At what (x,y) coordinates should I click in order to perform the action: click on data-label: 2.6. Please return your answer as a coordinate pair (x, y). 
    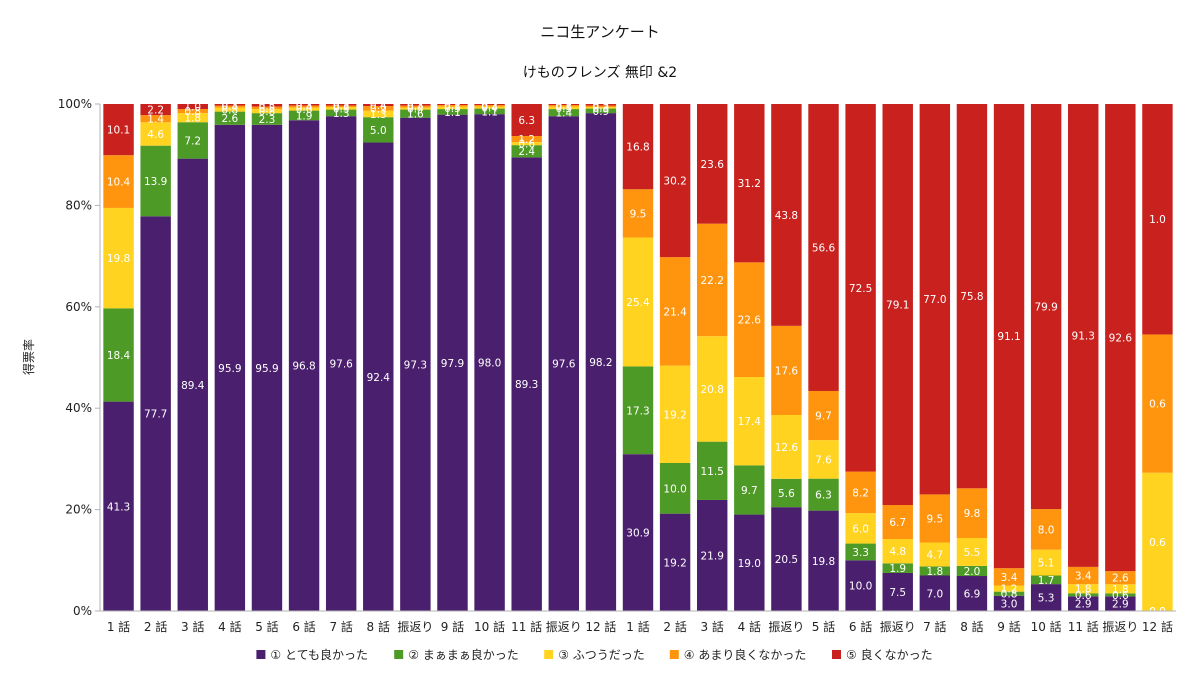
    Looking at the image, I should click on (230, 119).